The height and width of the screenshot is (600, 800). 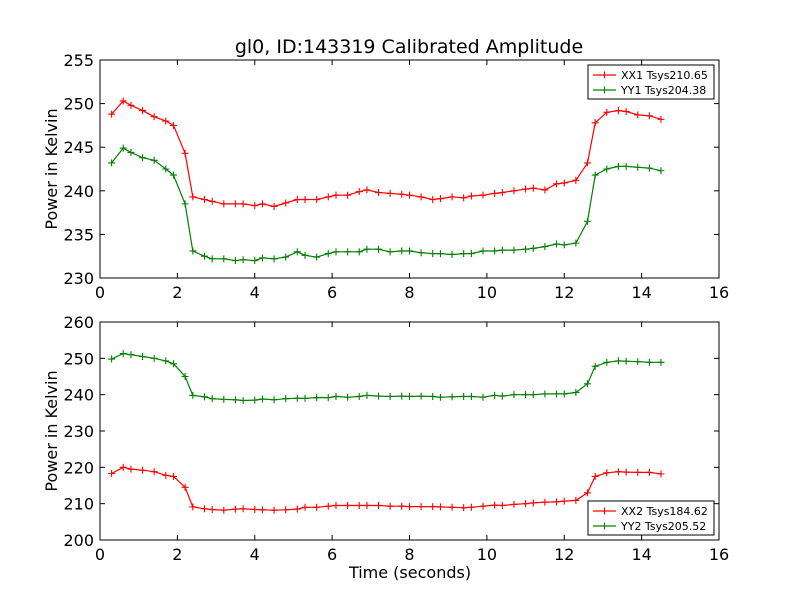 I want to click on y-axis-label: Power in Kelvin, so click(x=51, y=430).